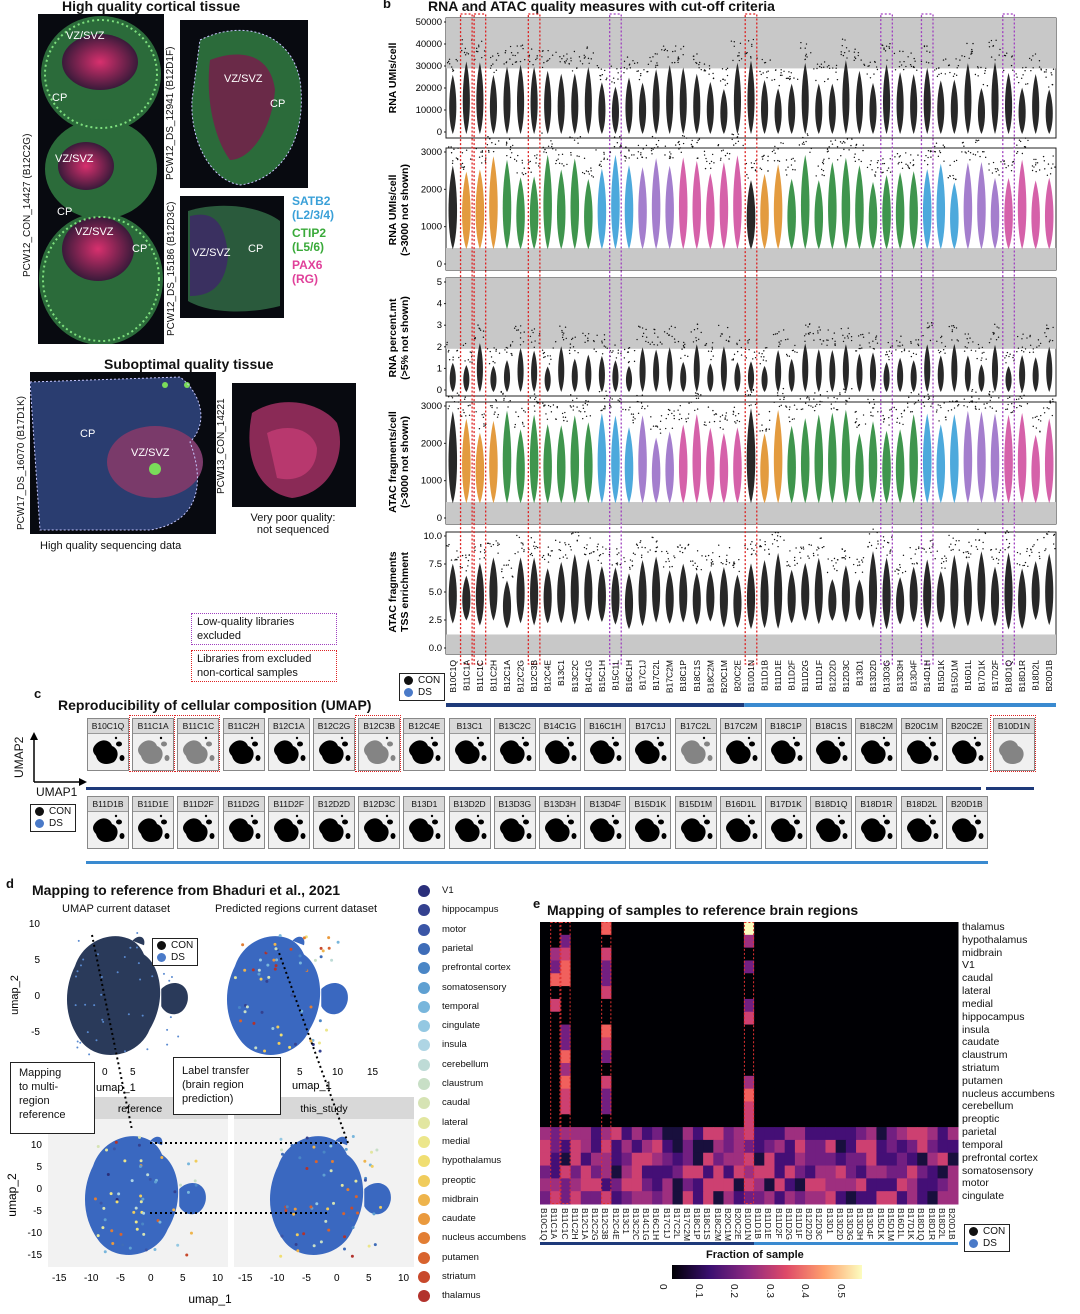 The width and height of the screenshot is (1080, 1314). I want to click on heatmap-row-label: parietal, so click(979, 1132).